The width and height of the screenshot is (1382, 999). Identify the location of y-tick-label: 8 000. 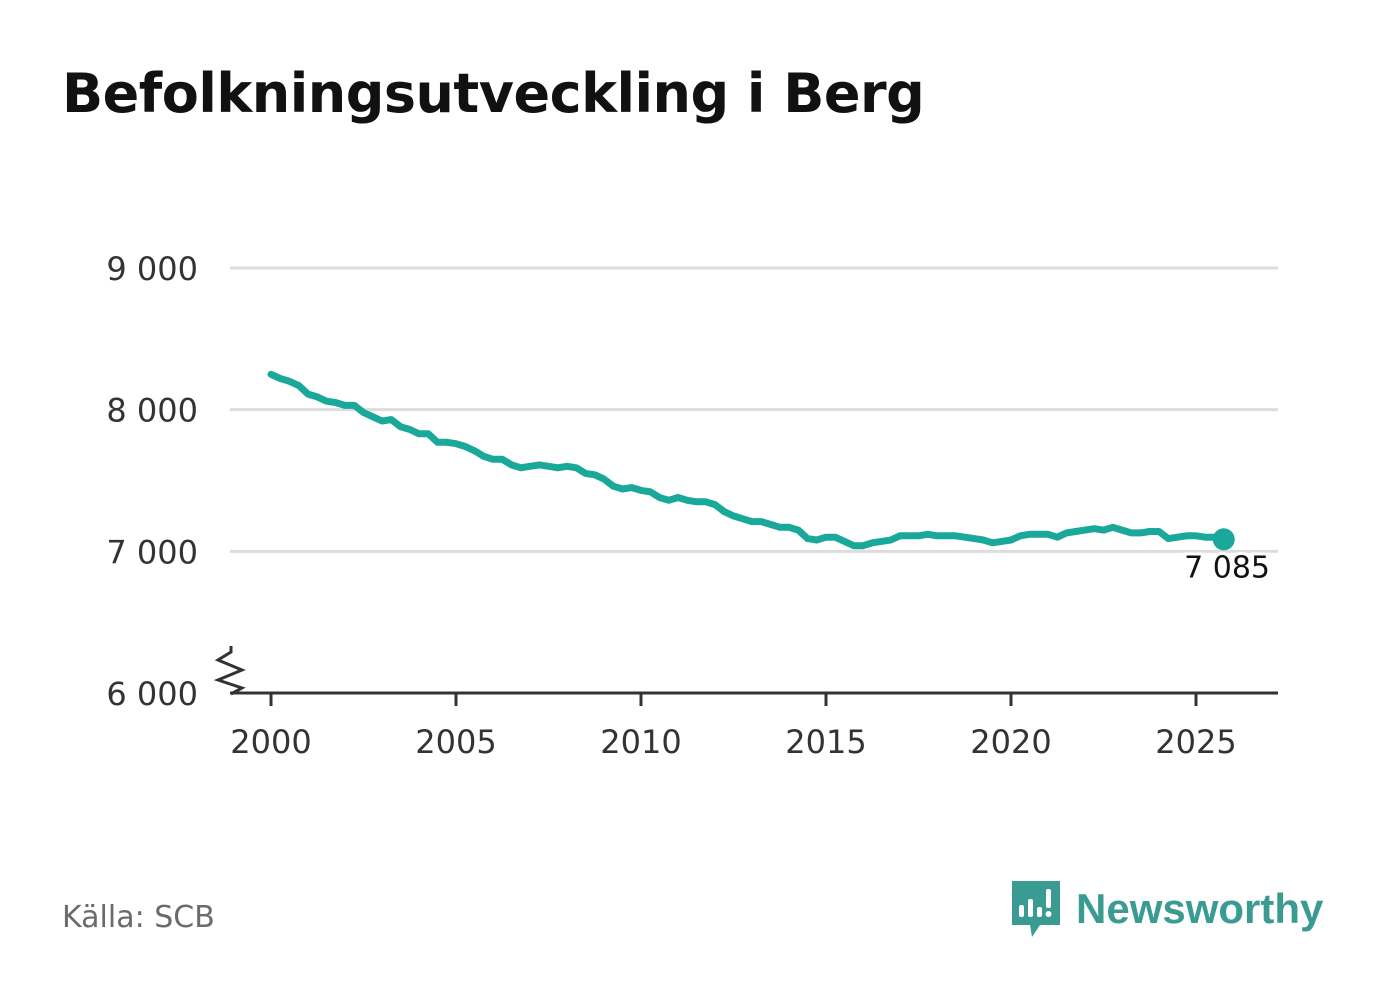
(152, 411).